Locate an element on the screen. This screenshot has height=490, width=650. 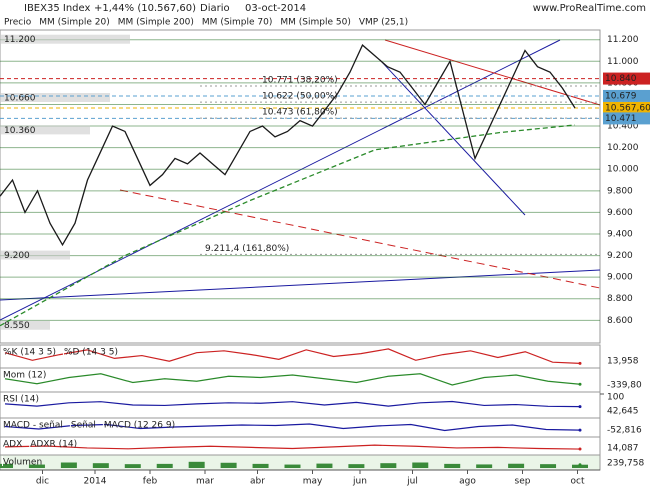
legend-entry: Precio is located at coordinates (18, 23).